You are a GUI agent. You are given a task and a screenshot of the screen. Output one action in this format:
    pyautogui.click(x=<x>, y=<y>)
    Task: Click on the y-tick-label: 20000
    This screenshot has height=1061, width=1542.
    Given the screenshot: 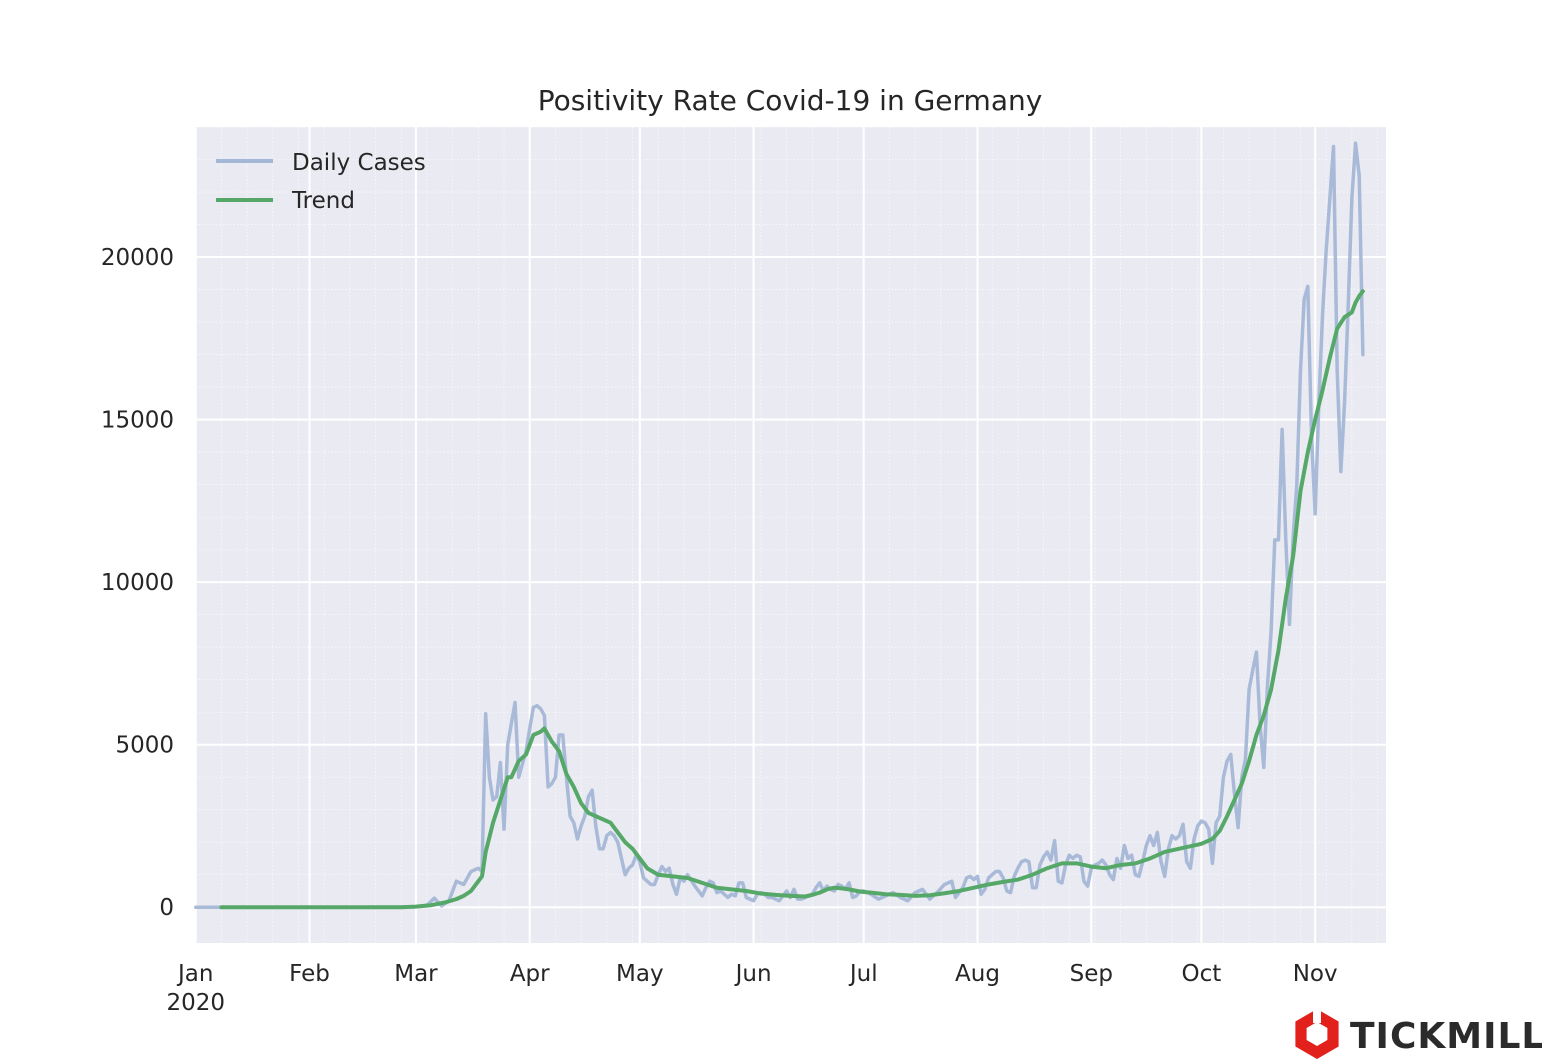 What is the action you would take?
    pyautogui.click(x=137, y=258)
    